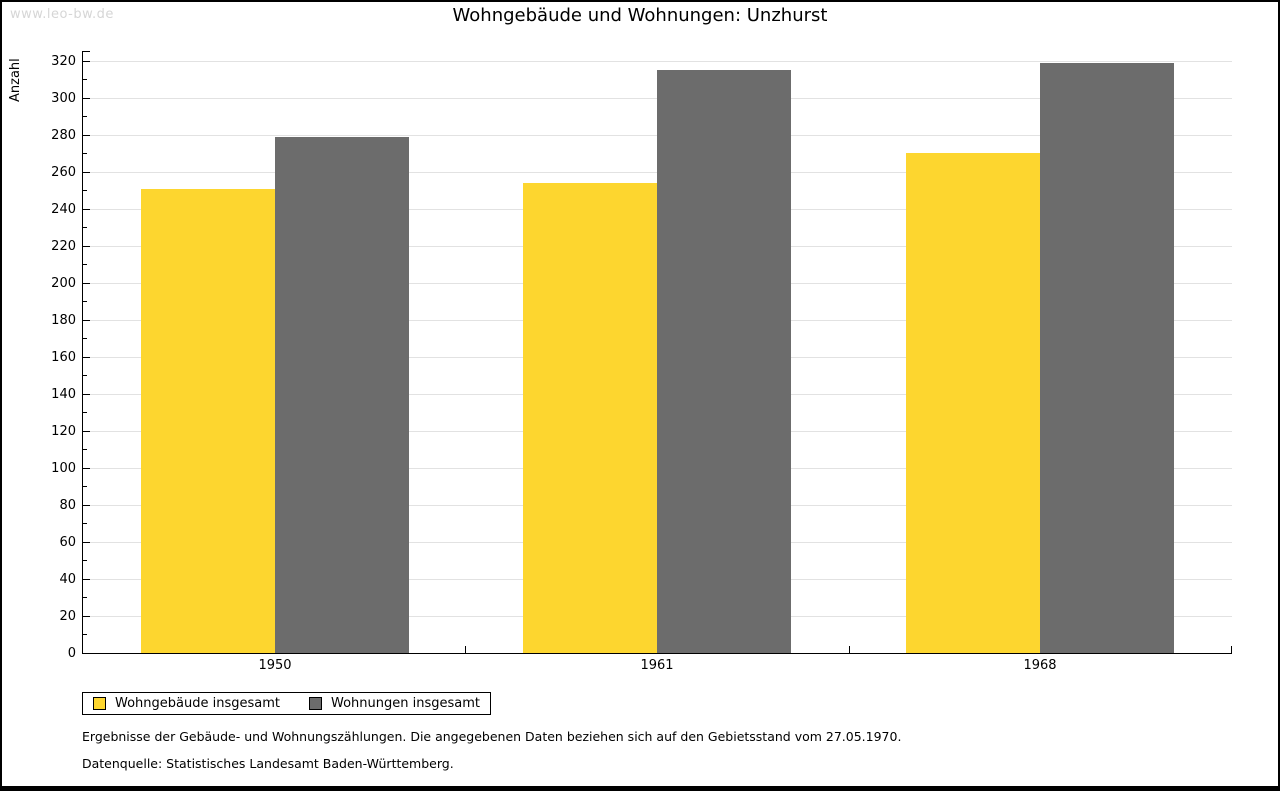 The width and height of the screenshot is (1280, 791). Describe the element at coordinates (63, 209) in the screenshot. I see `y-tick-label-240: 240` at that location.